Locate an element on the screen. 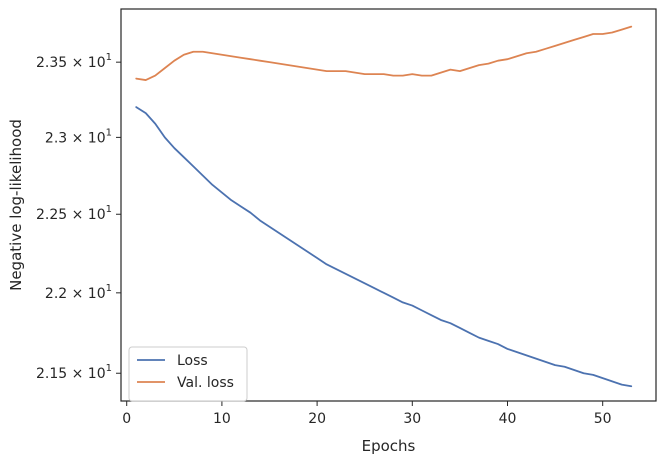  x-tick-label: 20 is located at coordinates (317, 419).